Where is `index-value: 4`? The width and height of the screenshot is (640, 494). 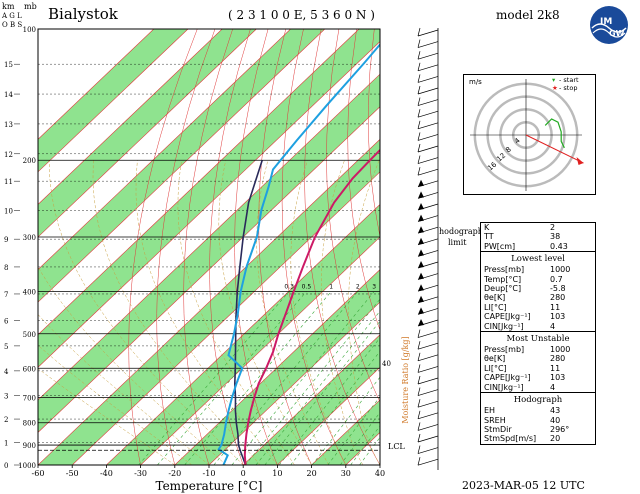
index-value: 4 is located at coordinates (553, 387).